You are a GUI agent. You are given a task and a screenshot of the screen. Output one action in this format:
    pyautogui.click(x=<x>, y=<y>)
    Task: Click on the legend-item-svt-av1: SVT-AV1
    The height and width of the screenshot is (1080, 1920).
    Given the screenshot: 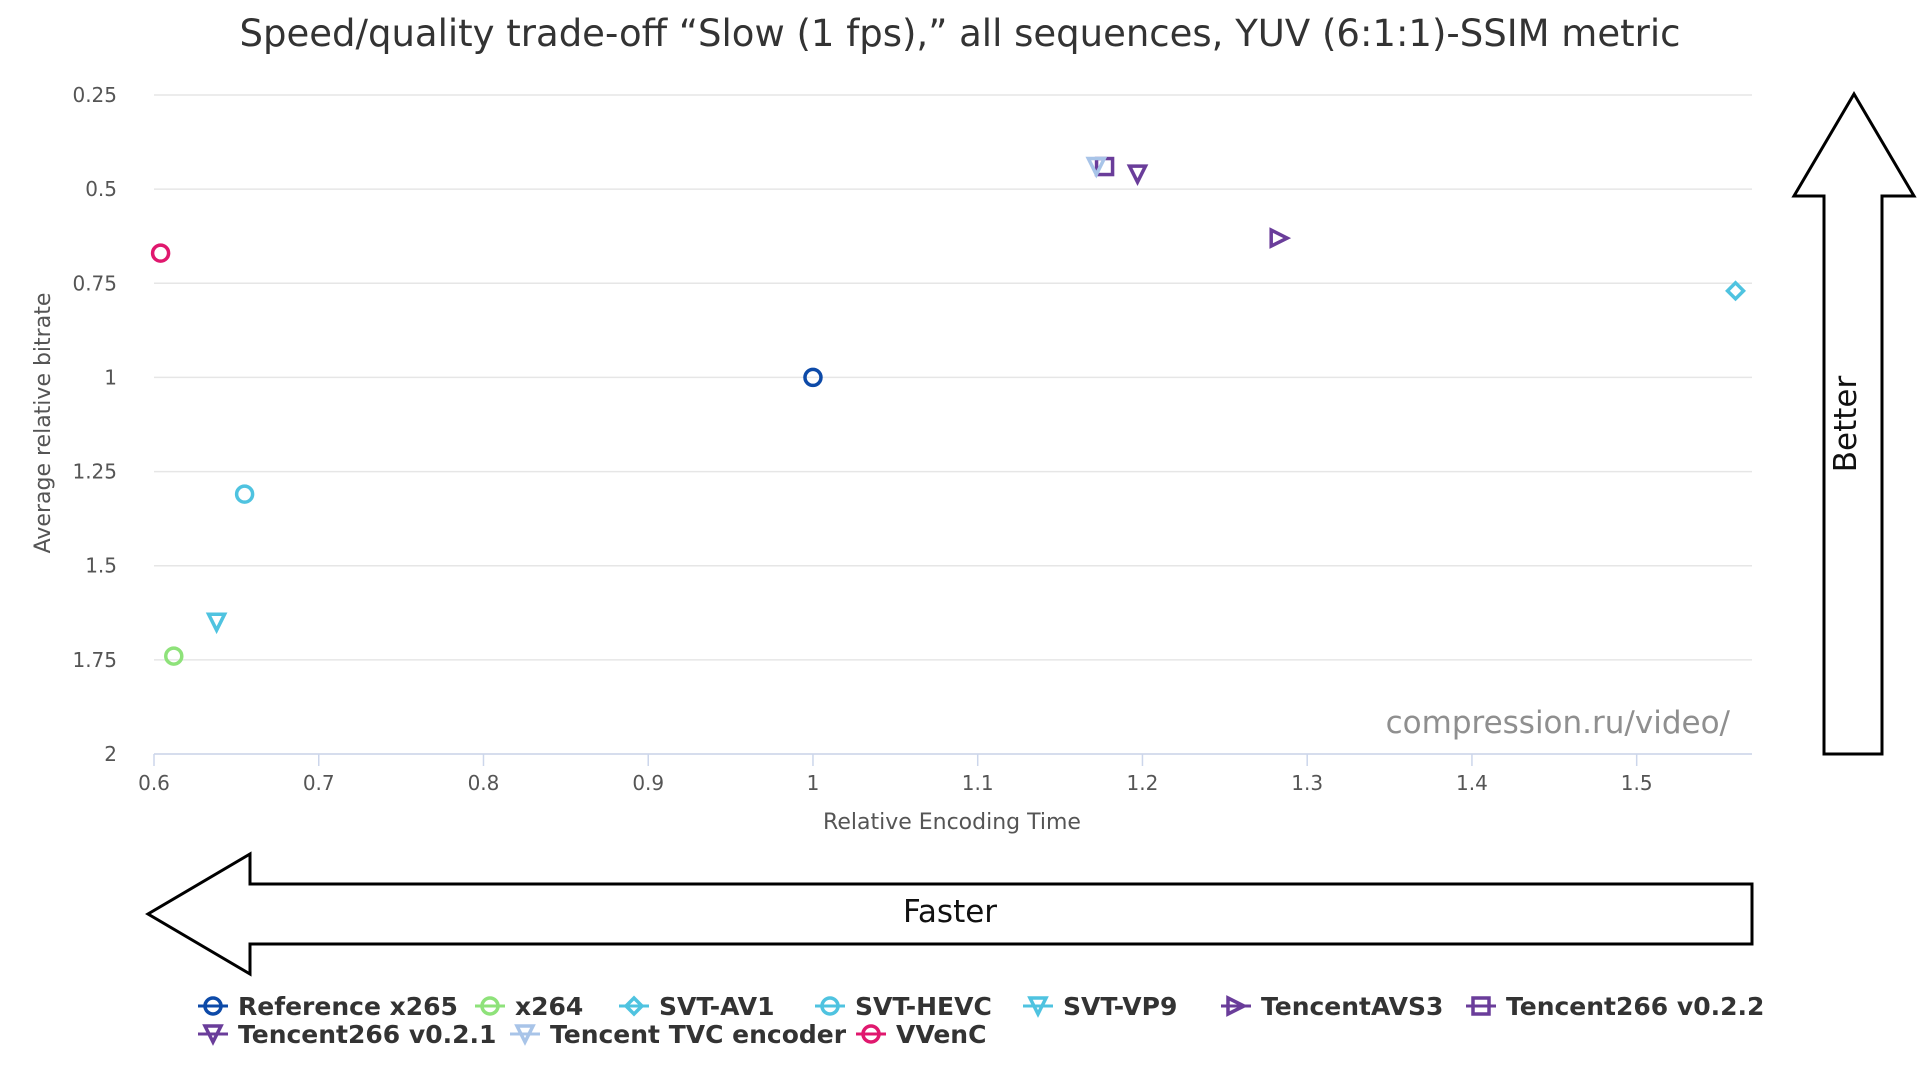 What is the action you would take?
    pyautogui.click(x=697, y=1006)
    